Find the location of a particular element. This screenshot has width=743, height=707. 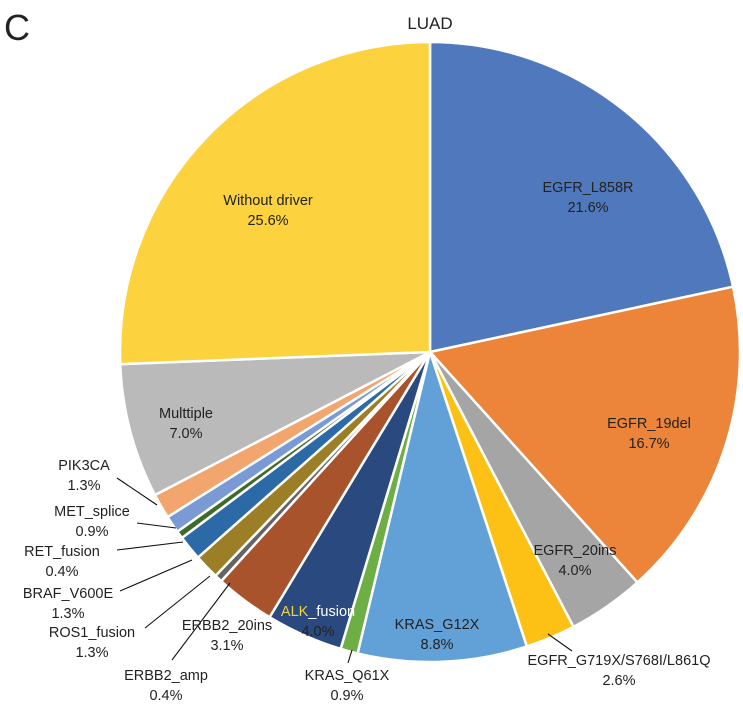

leader-line-kras-q61x is located at coordinates (350, 656).